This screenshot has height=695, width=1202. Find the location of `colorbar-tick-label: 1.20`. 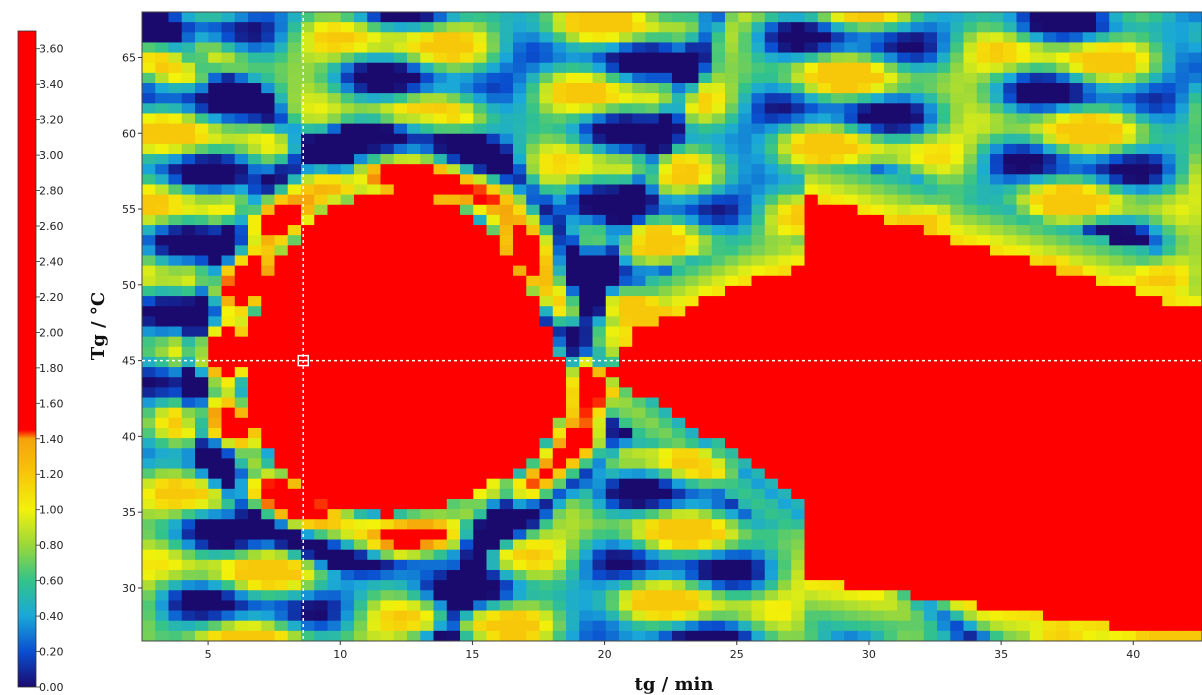

colorbar-tick-label: 1.20 is located at coordinates (51, 474).